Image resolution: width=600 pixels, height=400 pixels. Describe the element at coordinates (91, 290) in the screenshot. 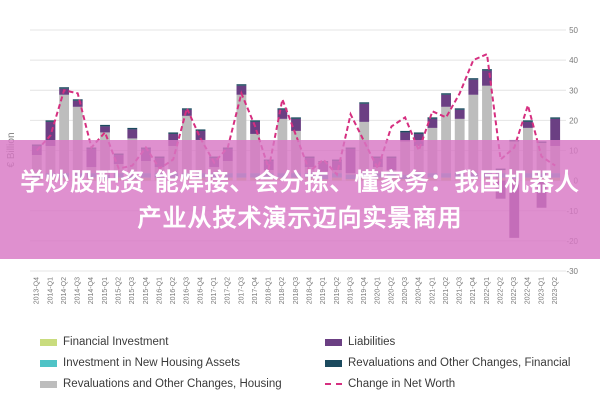

I see `x-tick-label: 2014-Q4` at that location.